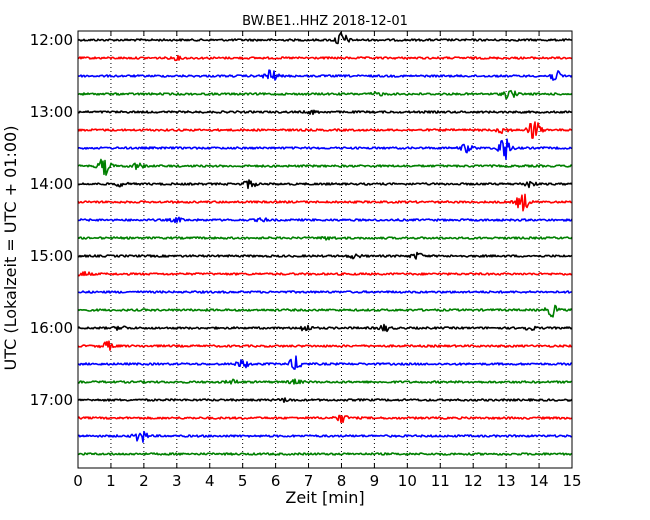 This screenshot has height=520, width=650. I want to click on trace-16:45, so click(325, 381).